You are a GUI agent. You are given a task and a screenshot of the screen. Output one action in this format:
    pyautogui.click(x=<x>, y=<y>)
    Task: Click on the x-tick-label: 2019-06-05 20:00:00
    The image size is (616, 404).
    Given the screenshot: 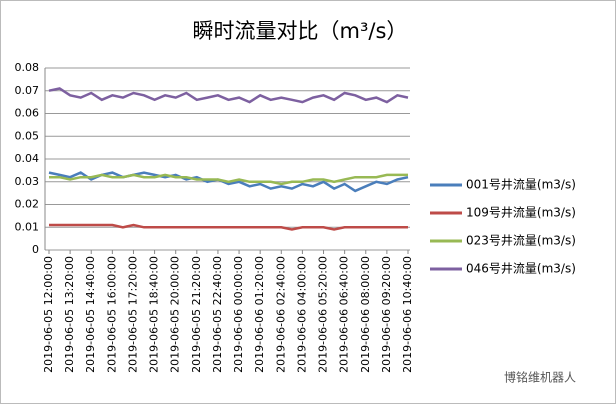 What is the action you would take?
    pyautogui.click(x=175, y=314)
    